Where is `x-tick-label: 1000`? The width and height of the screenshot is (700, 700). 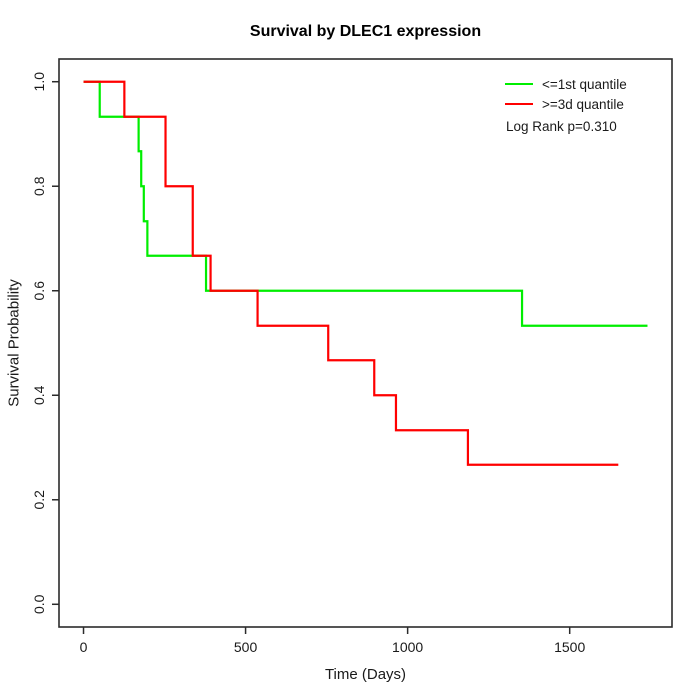 x-tick-label: 1000 is located at coordinates (407, 647).